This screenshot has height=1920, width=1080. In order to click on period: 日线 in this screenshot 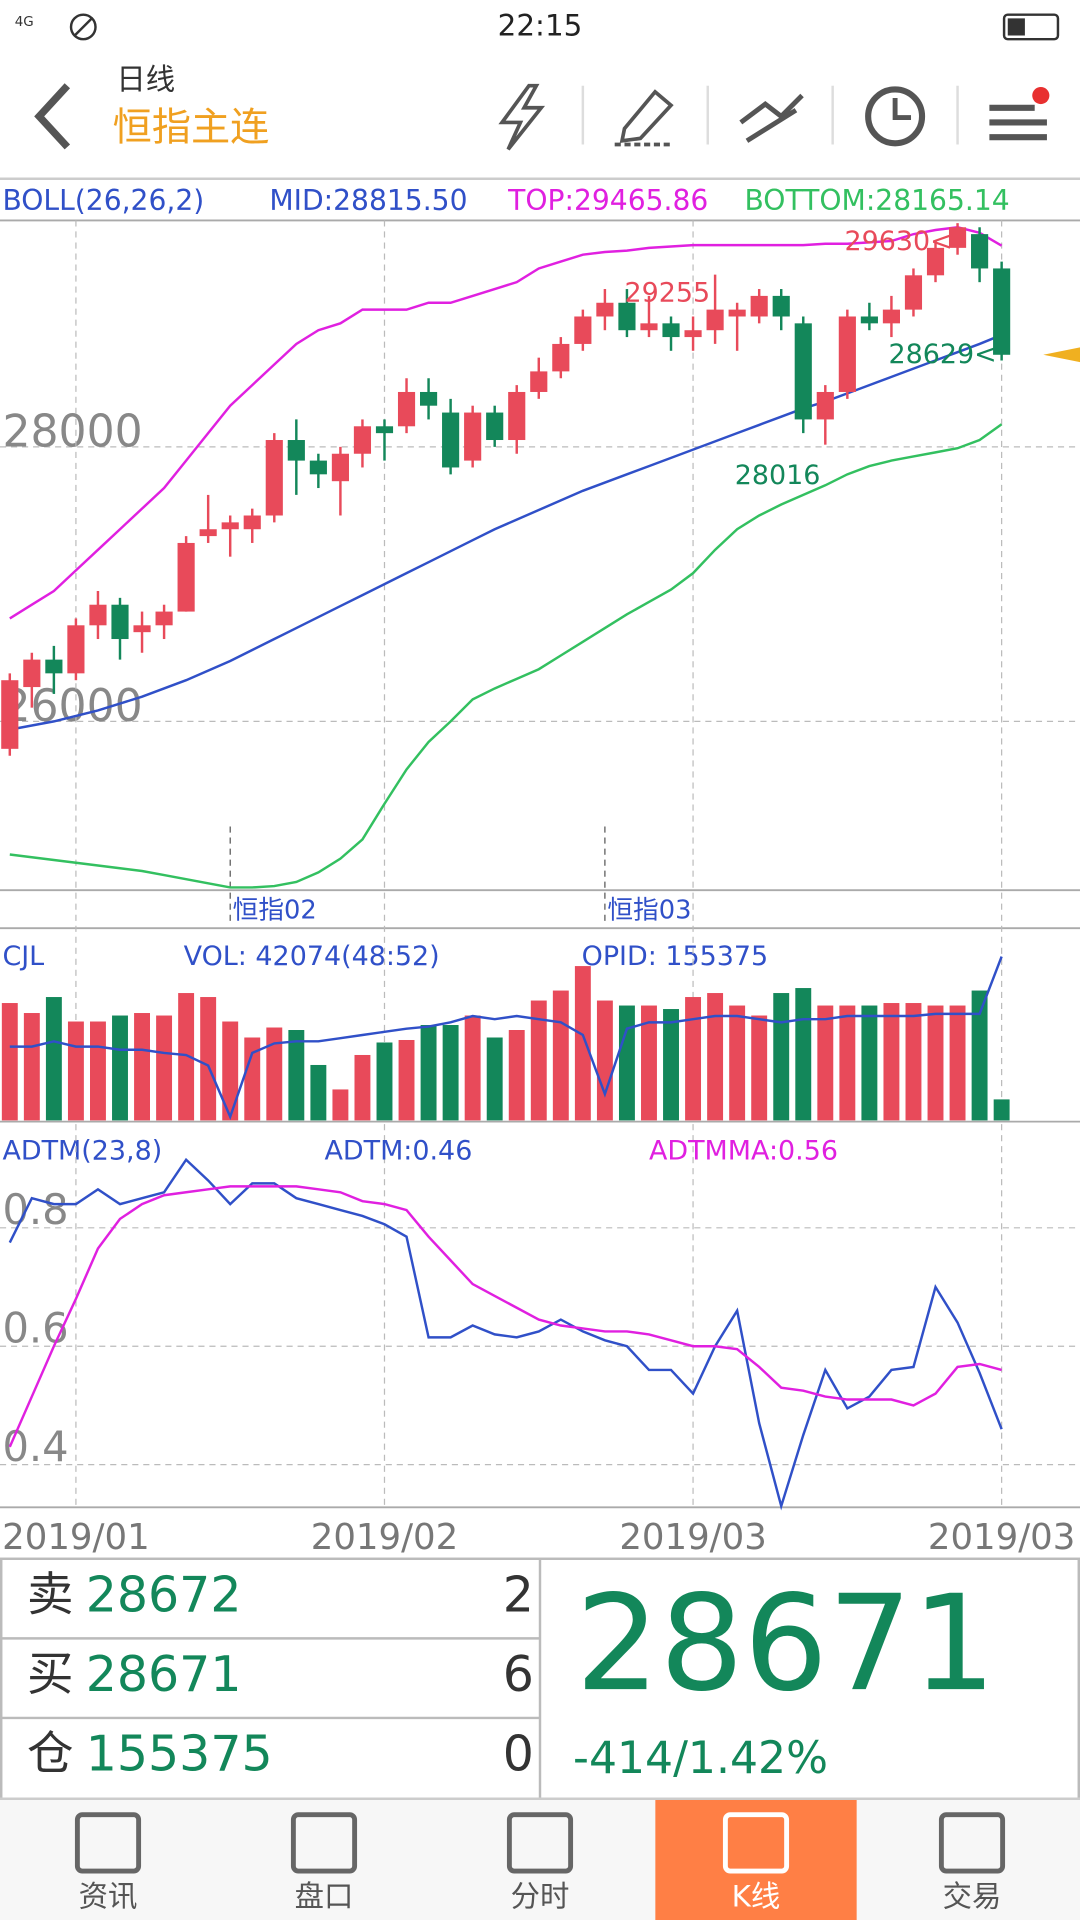, I will do `click(145, 79)`.